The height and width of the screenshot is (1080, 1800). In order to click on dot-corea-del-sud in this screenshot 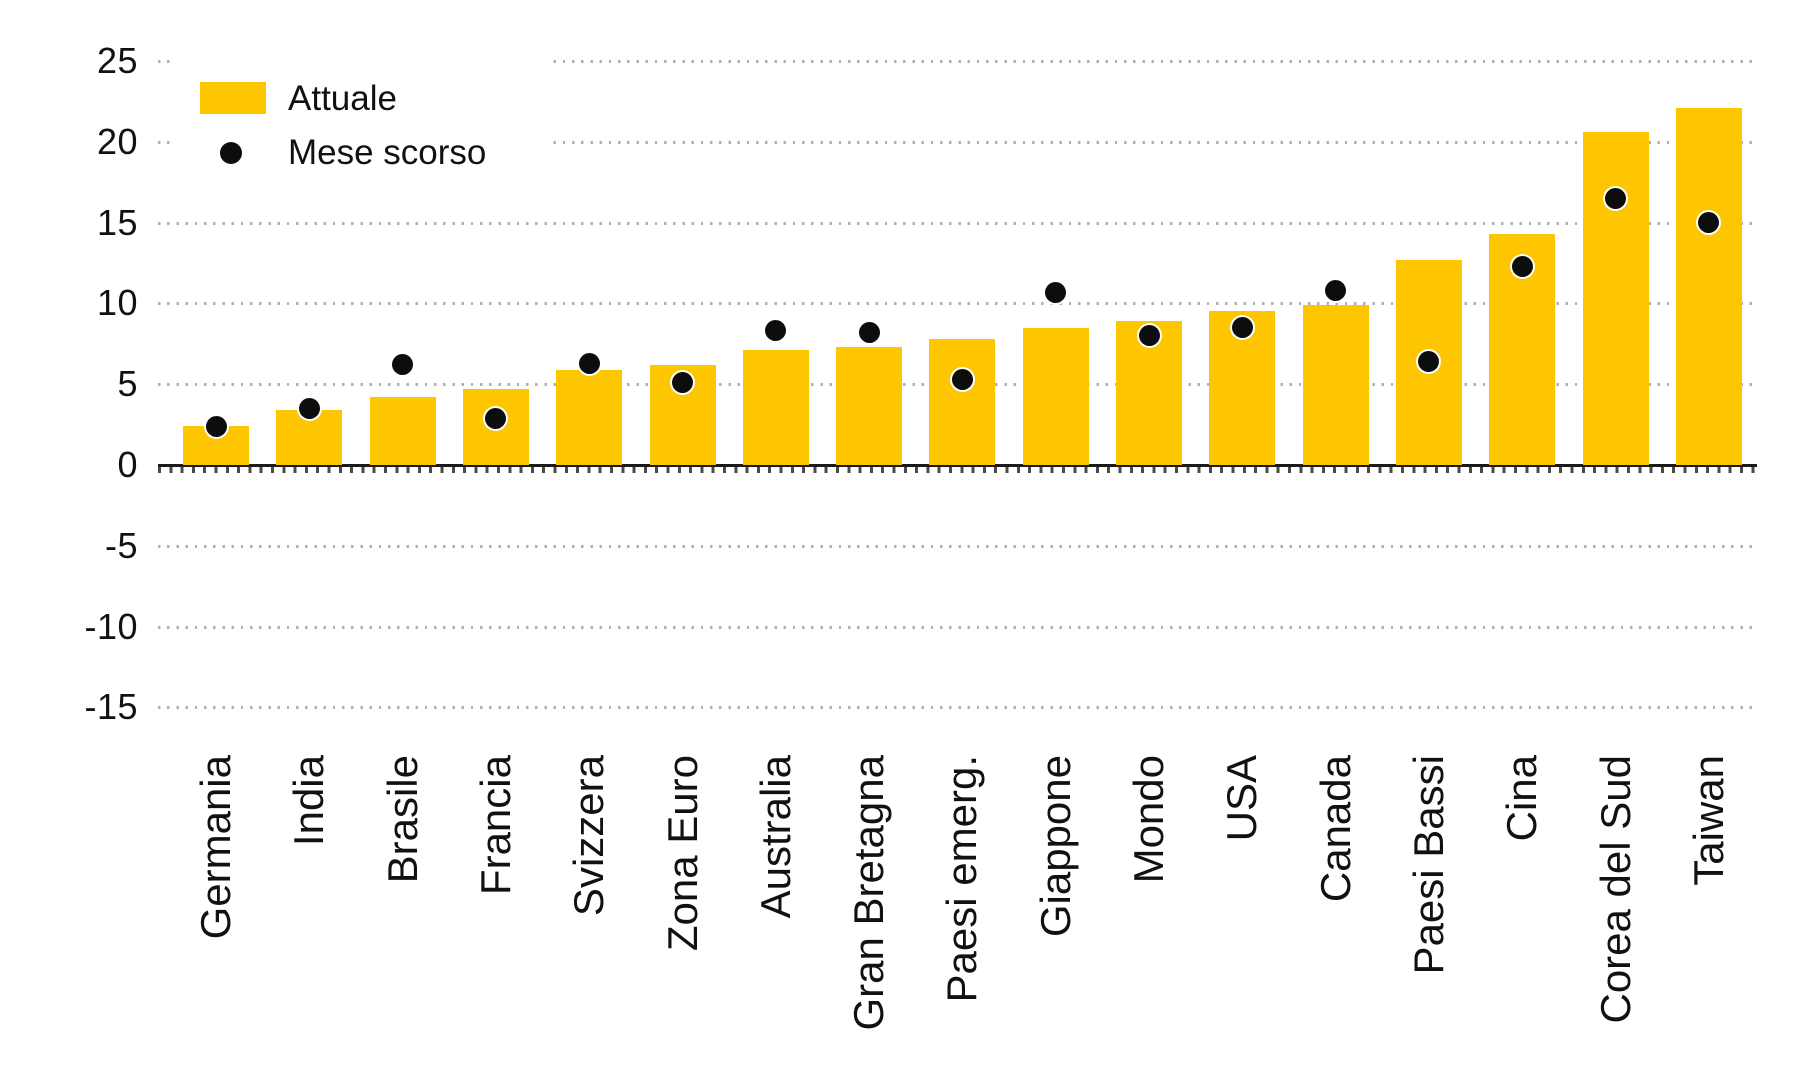, I will do `click(1615, 198)`.